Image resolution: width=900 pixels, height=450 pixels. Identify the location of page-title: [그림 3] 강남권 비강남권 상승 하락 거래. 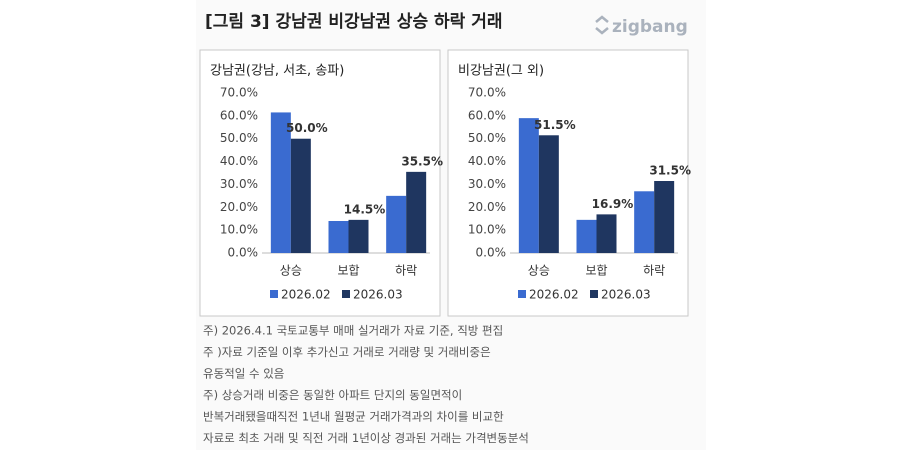
(353, 22).